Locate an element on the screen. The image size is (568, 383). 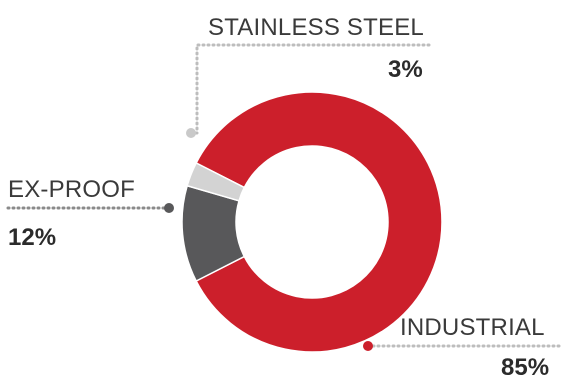
label-ex-proof: EX-PROOF is located at coordinates (71, 189).